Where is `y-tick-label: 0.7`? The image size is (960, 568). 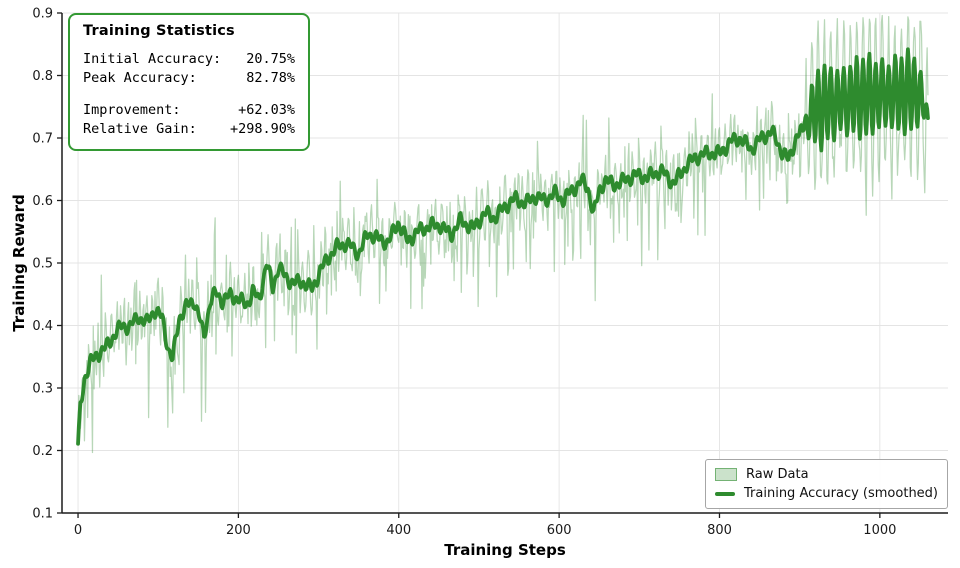 y-tick-label: 0.7 is located at coordinates (42, 139).